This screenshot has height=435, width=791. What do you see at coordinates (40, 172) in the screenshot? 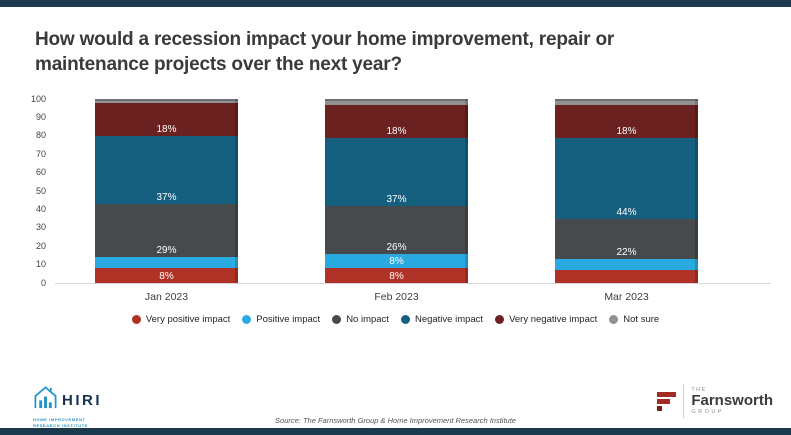
I see `y-axis-tick-label: 60` at bounding box center [40, 172].